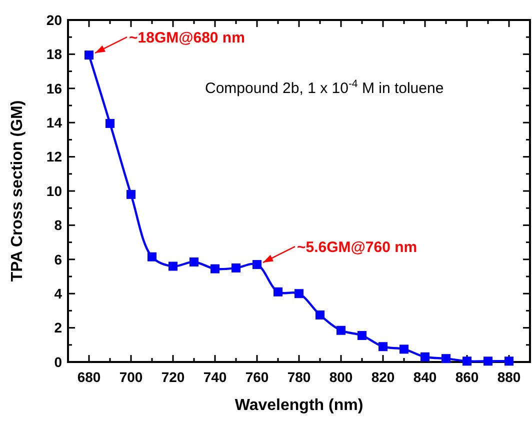 This screenshot has width=532, height=422. I want to click on annotation: ~5.6GM@760 nm, so click(357, 247).